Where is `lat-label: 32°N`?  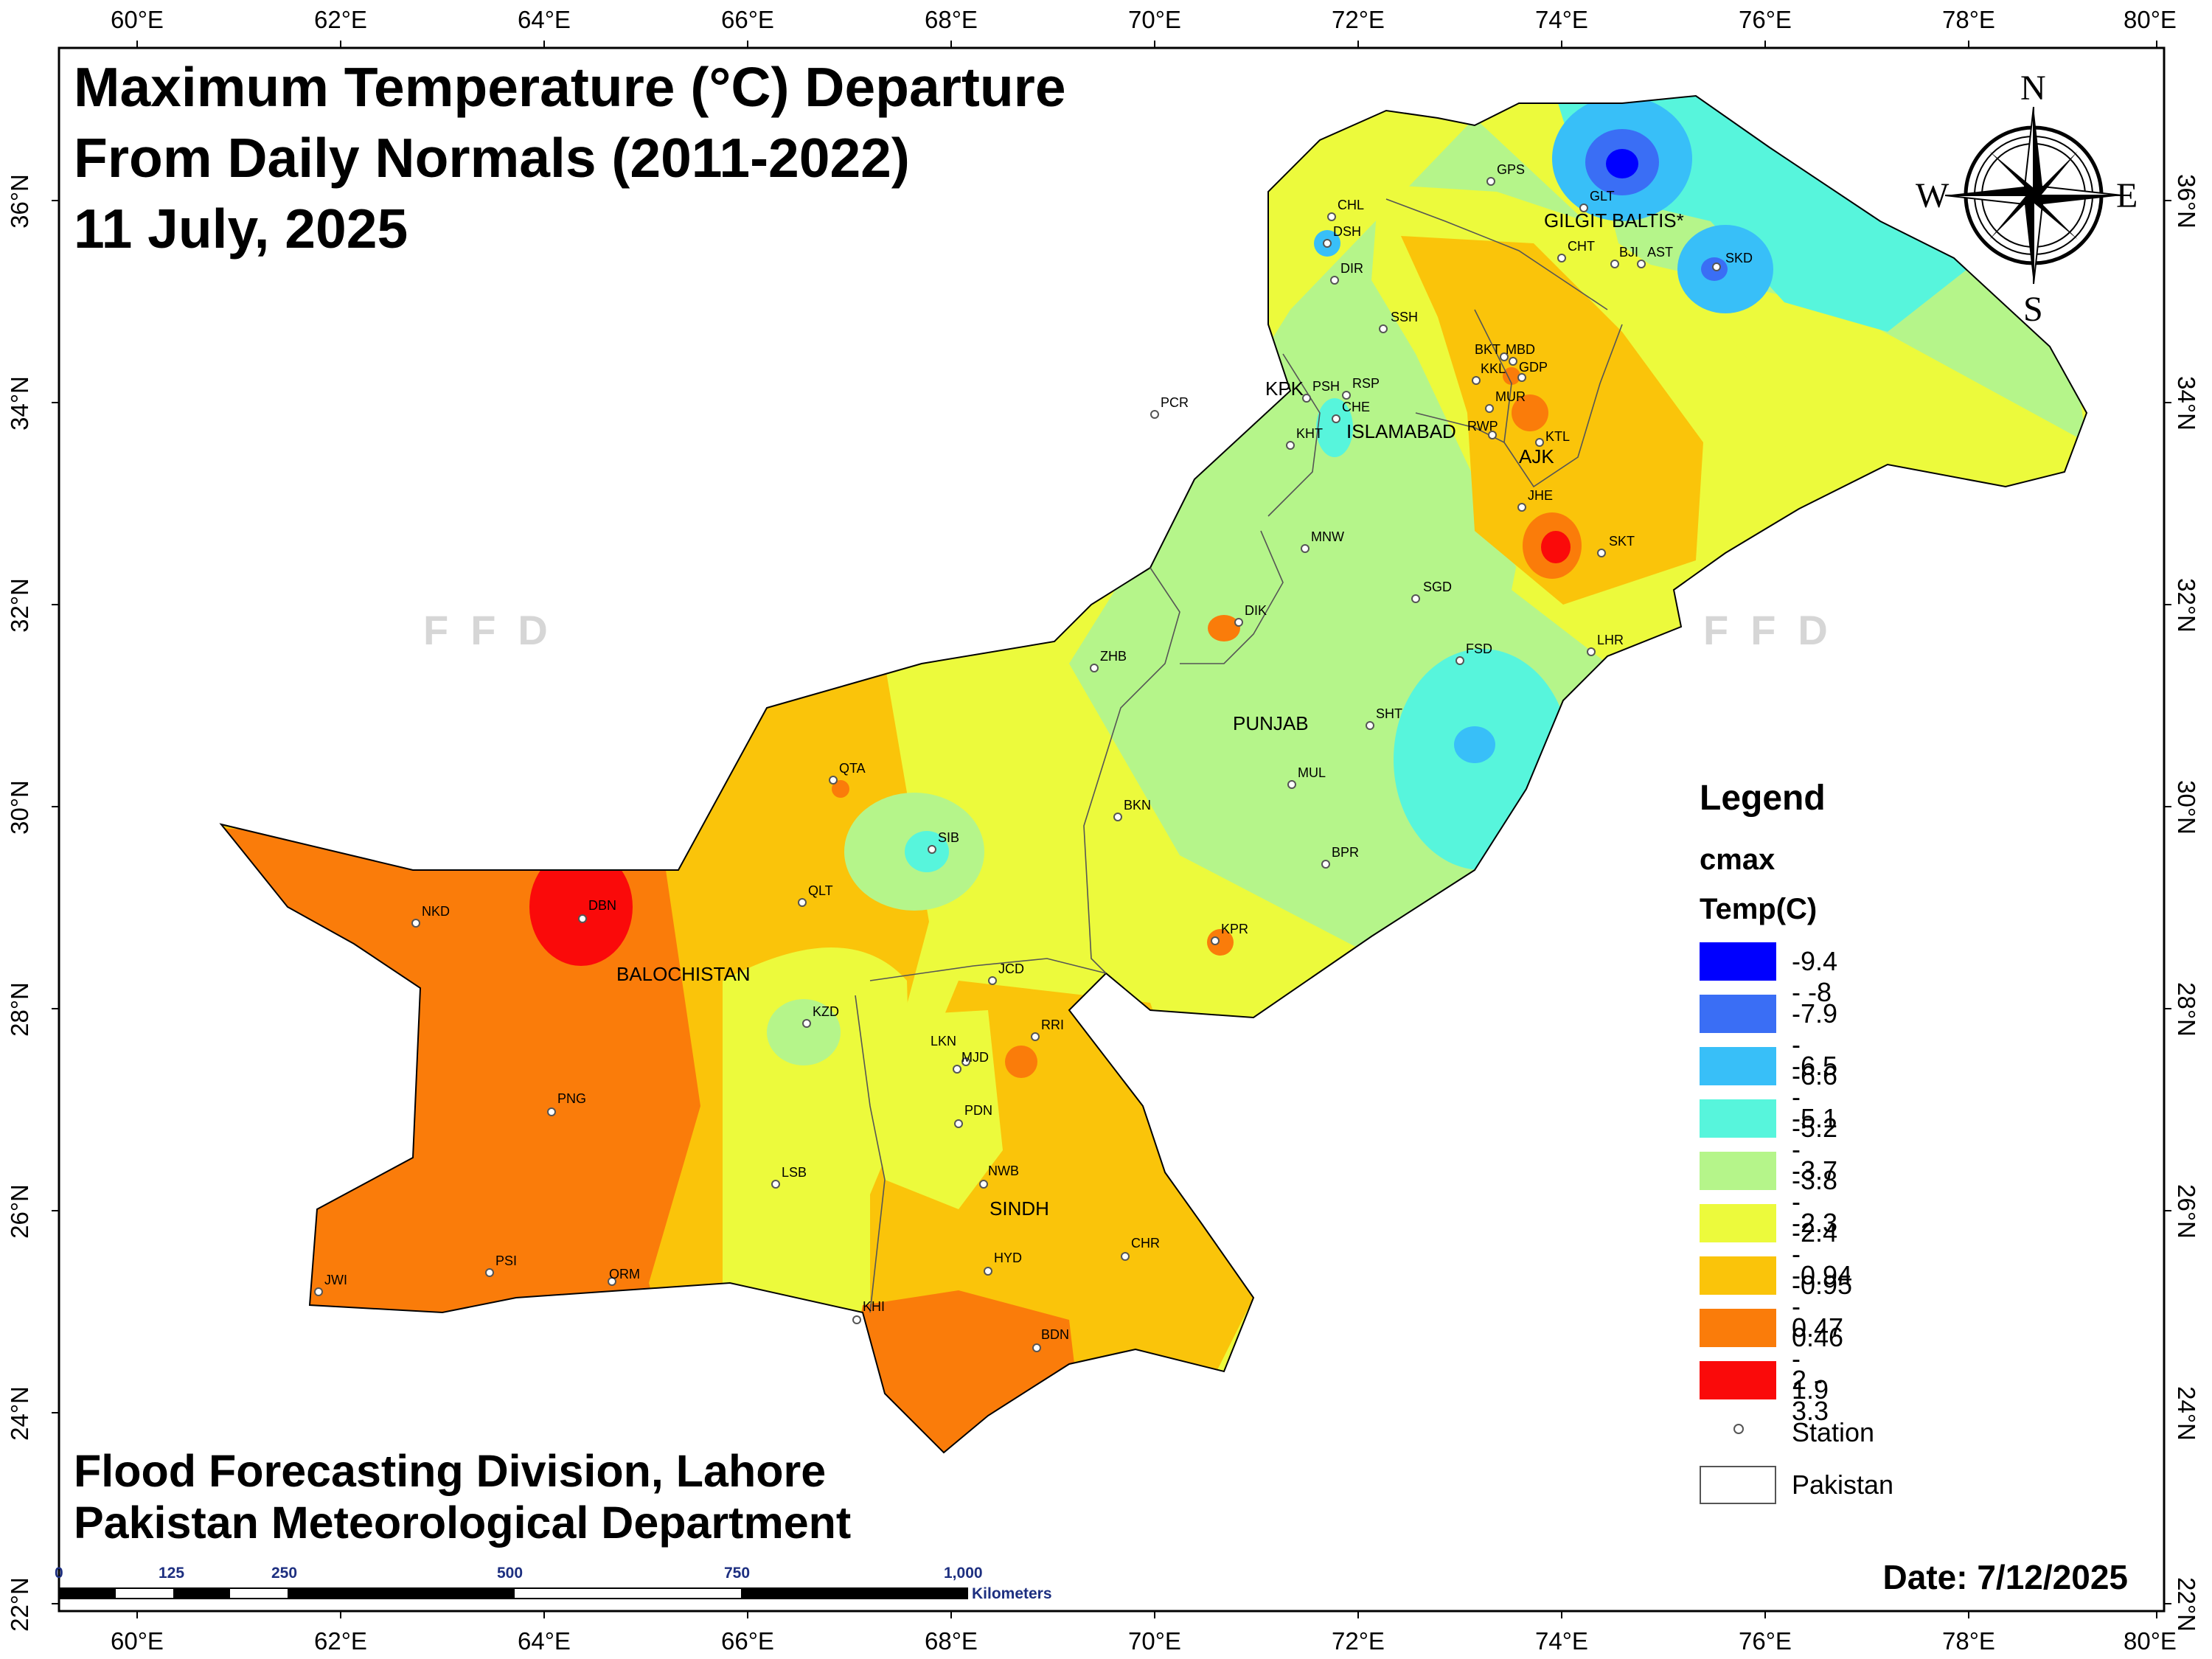 lat-label: 32°N is located at coordinates (2186, 605).